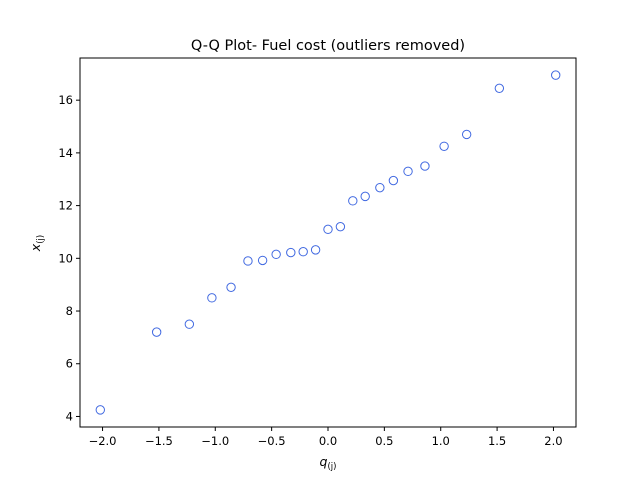  What do you see at coordinates (65, 100) in the screenshot?
I see `y-tick-label: 16` at bounding box center [65, 100].